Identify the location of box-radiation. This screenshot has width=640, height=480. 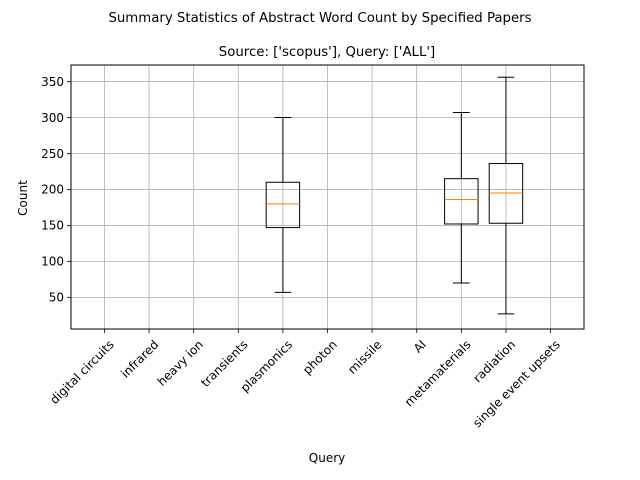
(506, 195).